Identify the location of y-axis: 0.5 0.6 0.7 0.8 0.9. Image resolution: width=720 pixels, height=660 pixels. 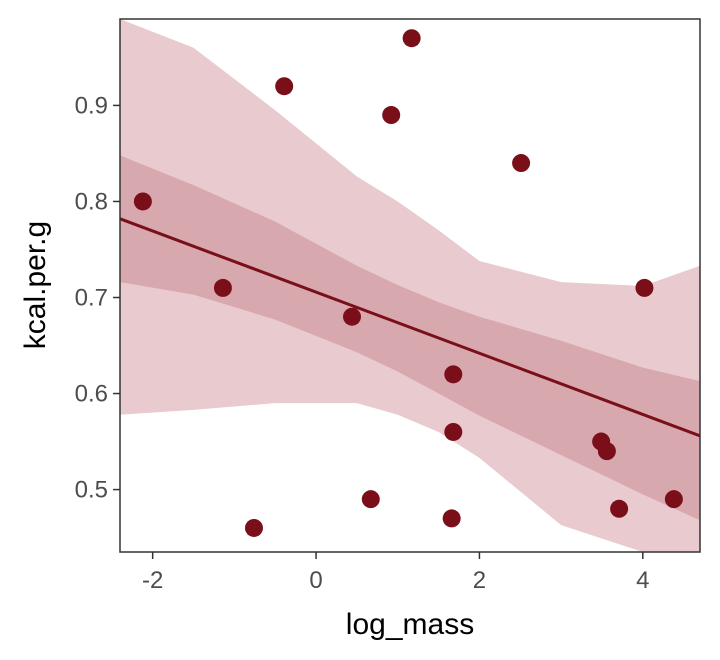
(97, 298).